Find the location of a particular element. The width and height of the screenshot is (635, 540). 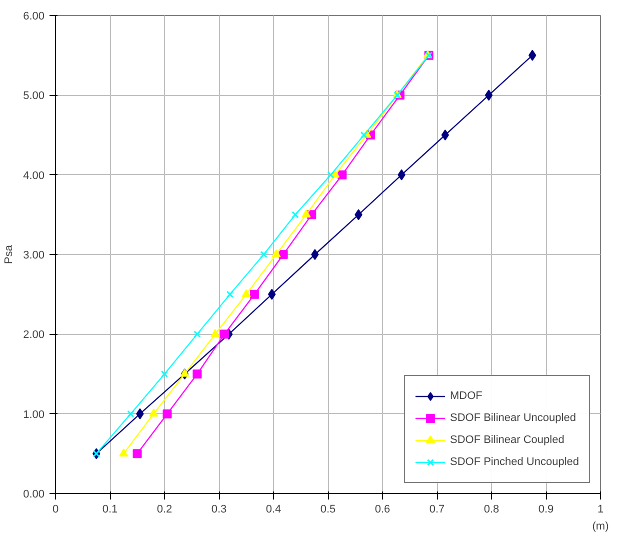

y-tick-label: 6.00 is located at coordinates (34, 16).